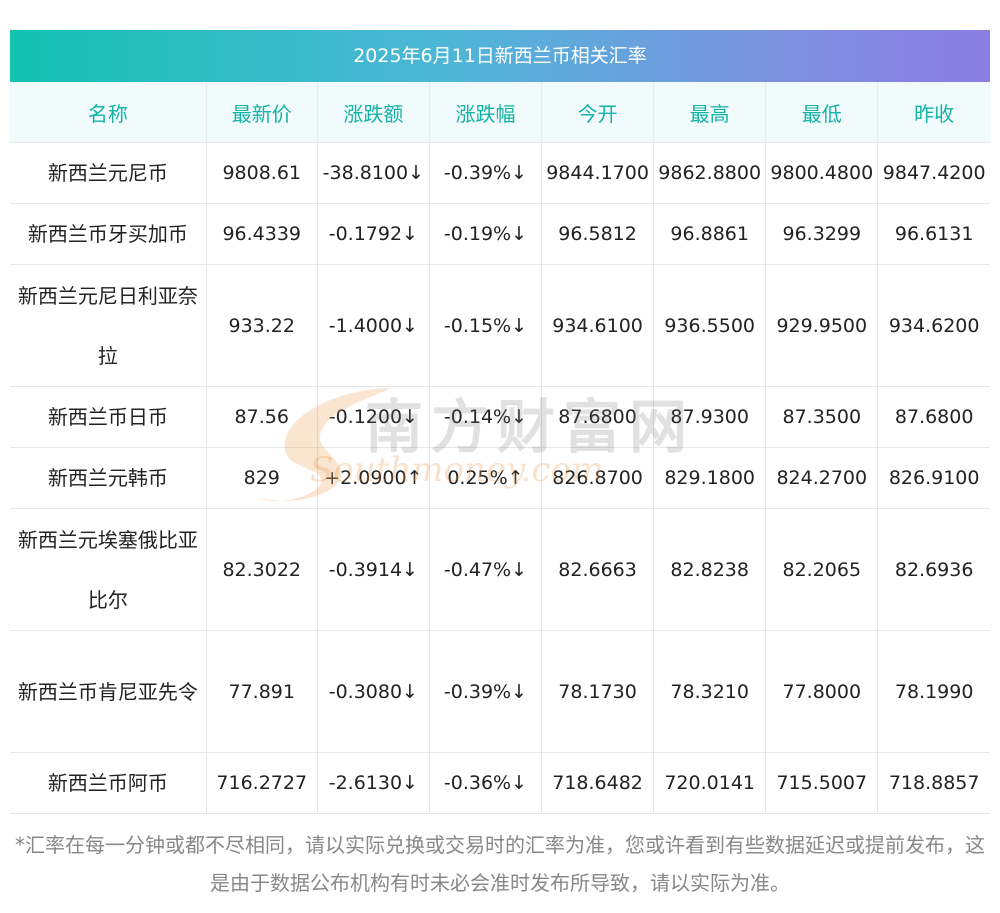  What do you see at coordinates (822, 569) in the screenshot?
I see `cell-low: 82.2065` at bounding box center [822, 569].